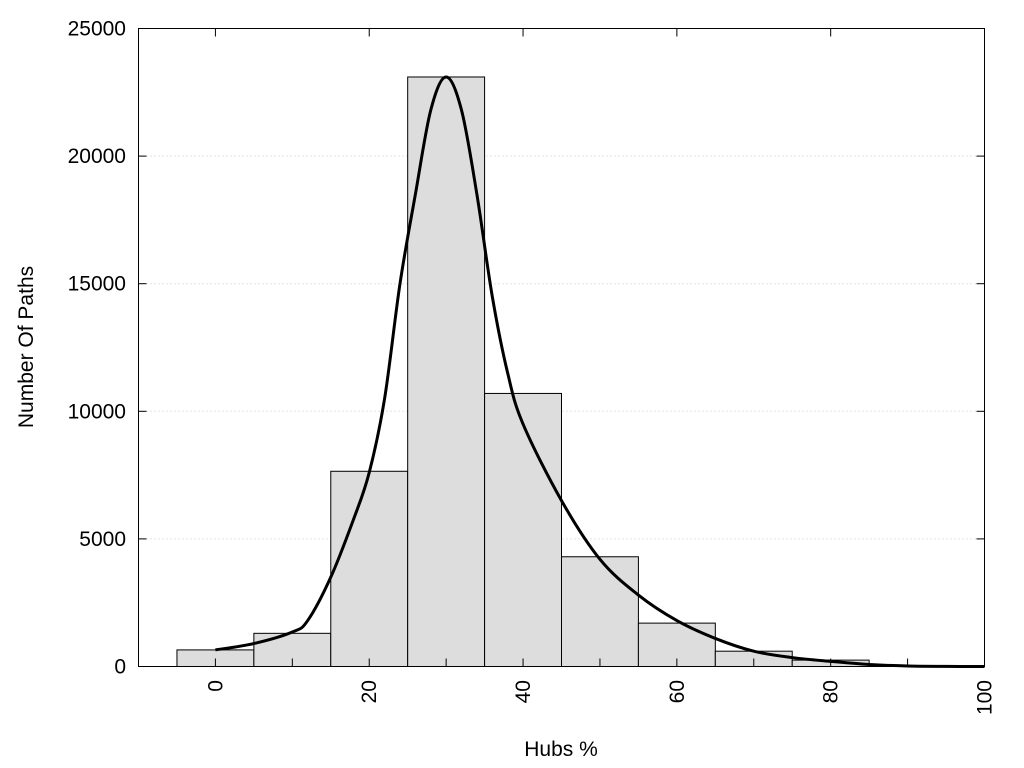 Image resolution: width=1024 pixels, height=768 pixels. I want to click on x-tick-label-4: 80, so click(831, 691).